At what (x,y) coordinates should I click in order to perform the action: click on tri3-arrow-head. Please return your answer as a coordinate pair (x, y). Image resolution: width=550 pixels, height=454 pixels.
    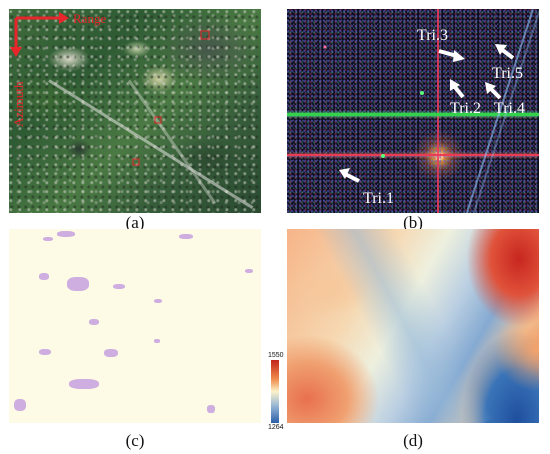
    Looking at the image, I should click on (459, 56).